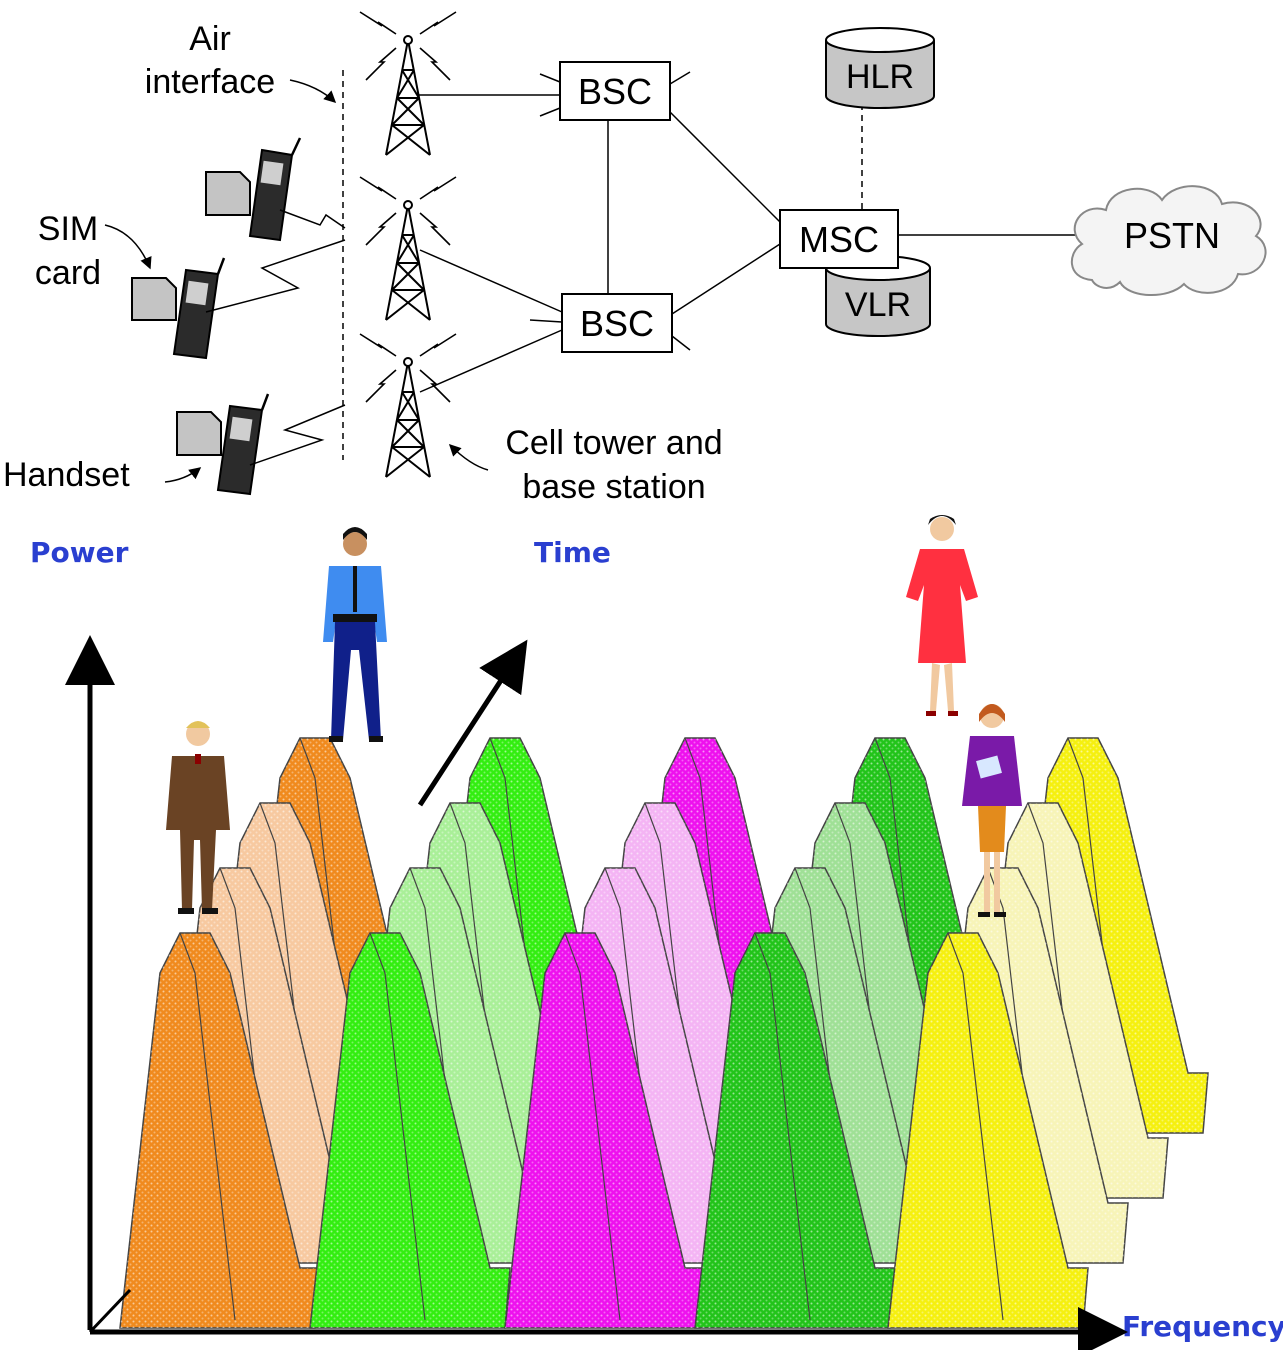 The width and height of the screenshot is (1283, 1350). Describe the element at coordinates (572, 552) in the screenshot. I see `time-axis-label: Time` at that location.